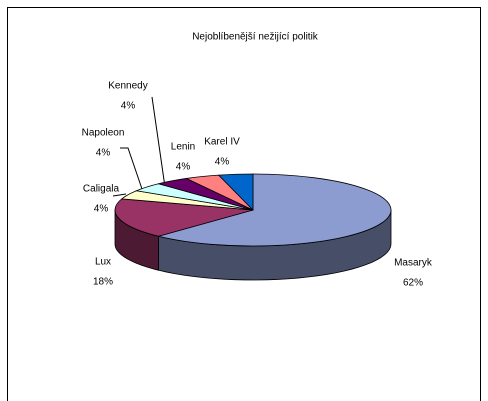 Image resolution: width=488 pixels, height=401 pixels. What do you see at coordinates (255, 37) in the screenshot?
I see `chart-title: Nejoblíbenější nežijící politik` at bounding box center [255, 37].